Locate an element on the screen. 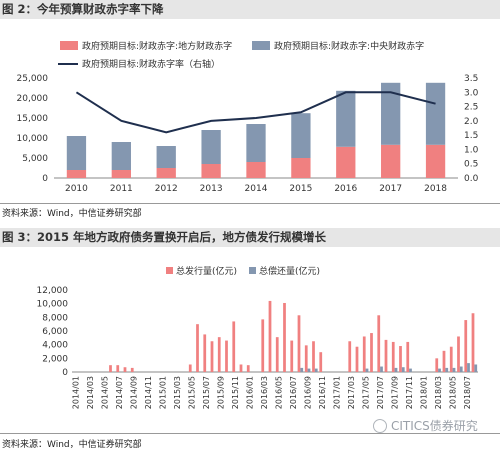 The height and width of the screenshot is (452, 500). x-tick-label: 2013 is located at coordinates (211, 189).